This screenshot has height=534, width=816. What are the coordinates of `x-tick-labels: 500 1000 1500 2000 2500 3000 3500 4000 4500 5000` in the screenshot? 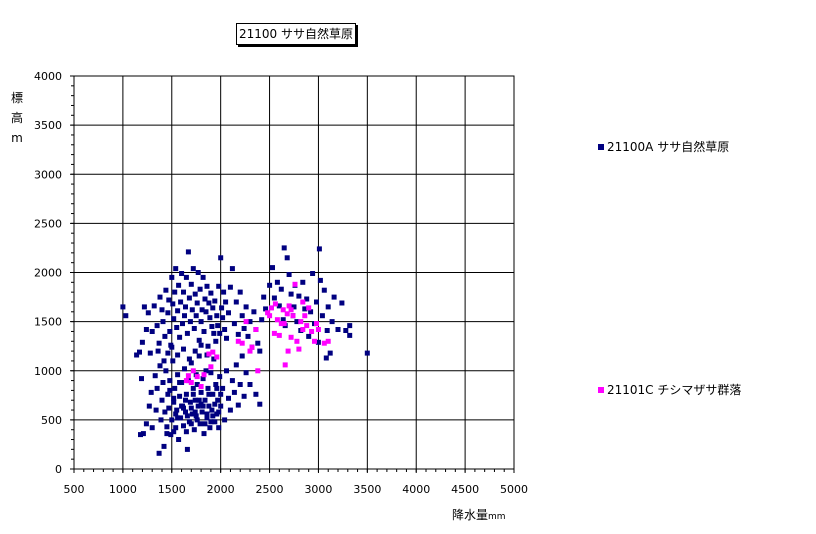 It's located at (296, 489).